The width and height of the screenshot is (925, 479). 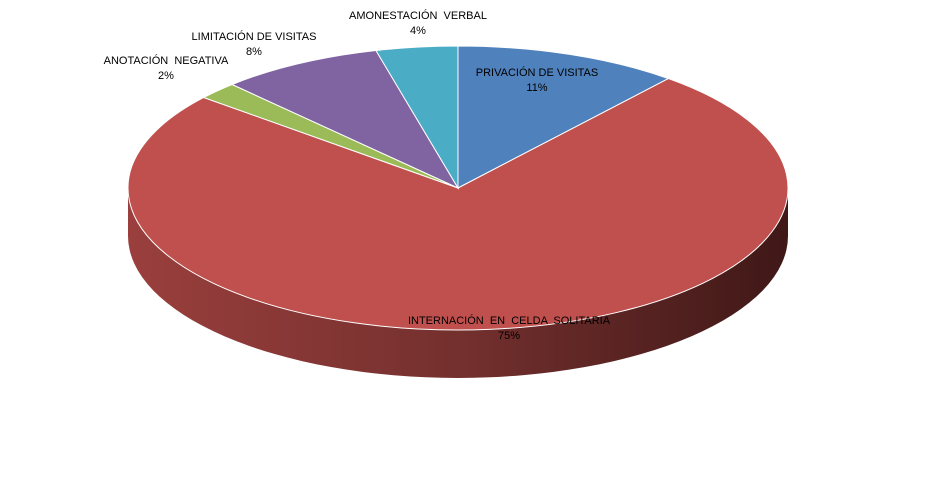 What do you see at coordinates (509, 320) in the screenshot?
I see `slice-label-1: INTERNACIÓN EN CELDA SOLITARIA` at bounding box center [509, 320].